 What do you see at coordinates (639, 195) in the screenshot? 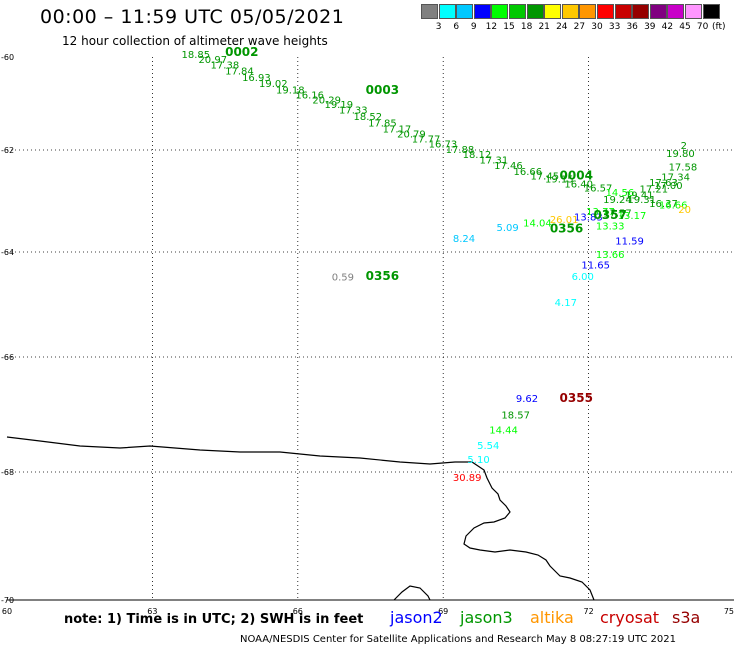
I see `wave-height-label: 19.41` at bounding box center [639, 195].